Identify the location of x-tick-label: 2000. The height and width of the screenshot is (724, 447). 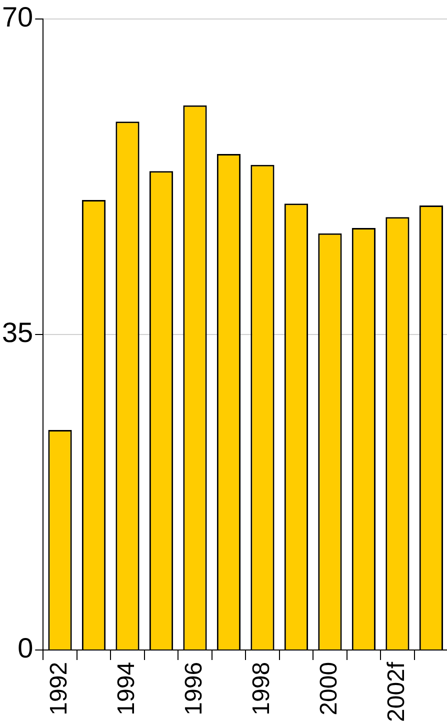
(329, 689).